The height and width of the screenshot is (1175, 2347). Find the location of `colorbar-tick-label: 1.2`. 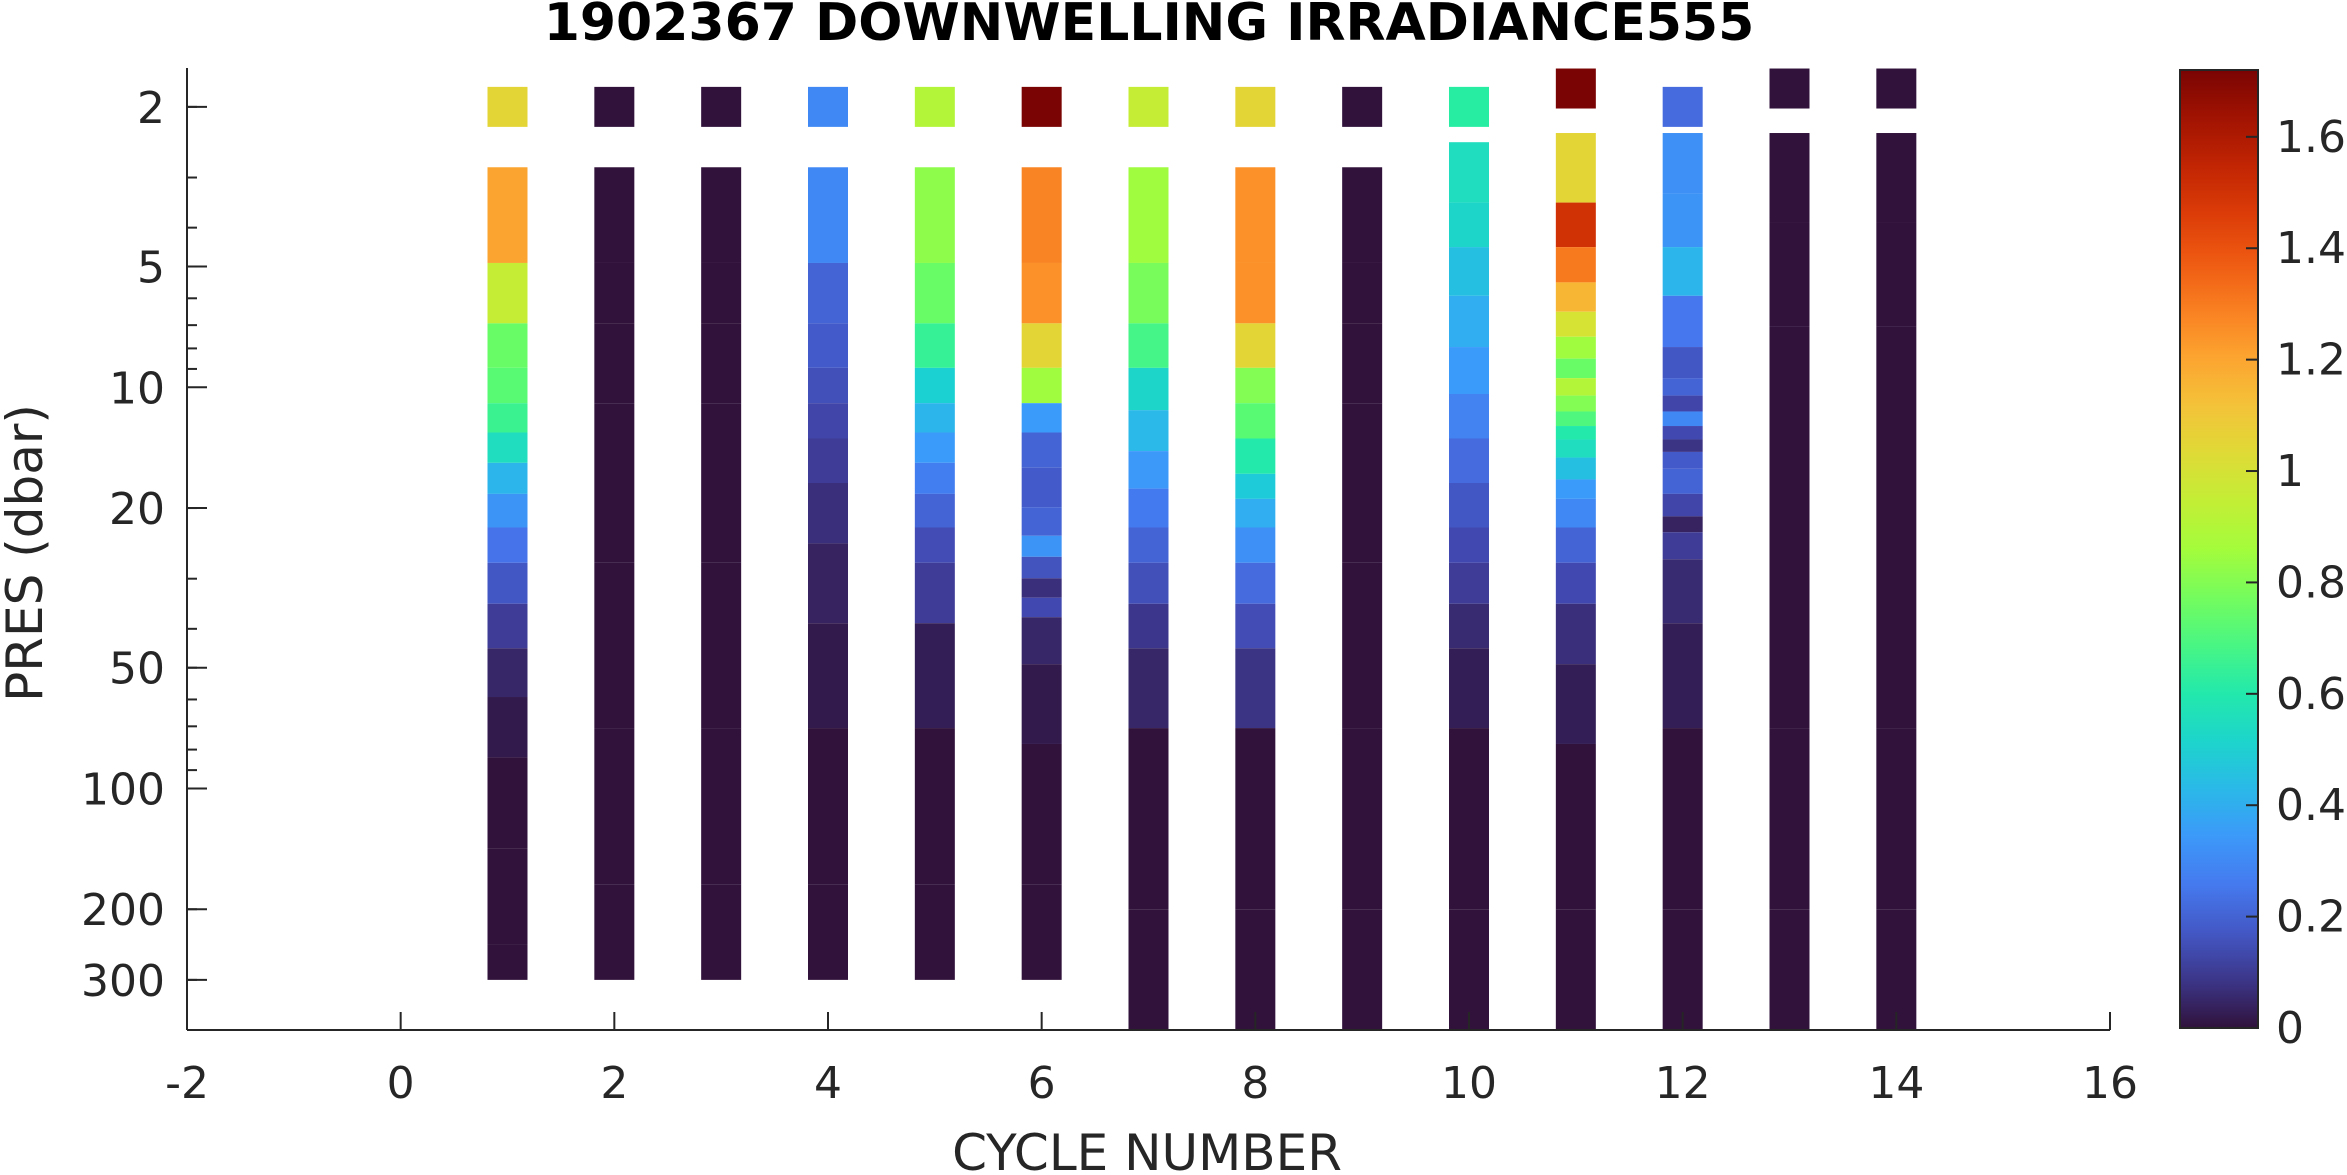

colorbar-tick-label: 1.2 is located at coordinates (2311, 360).